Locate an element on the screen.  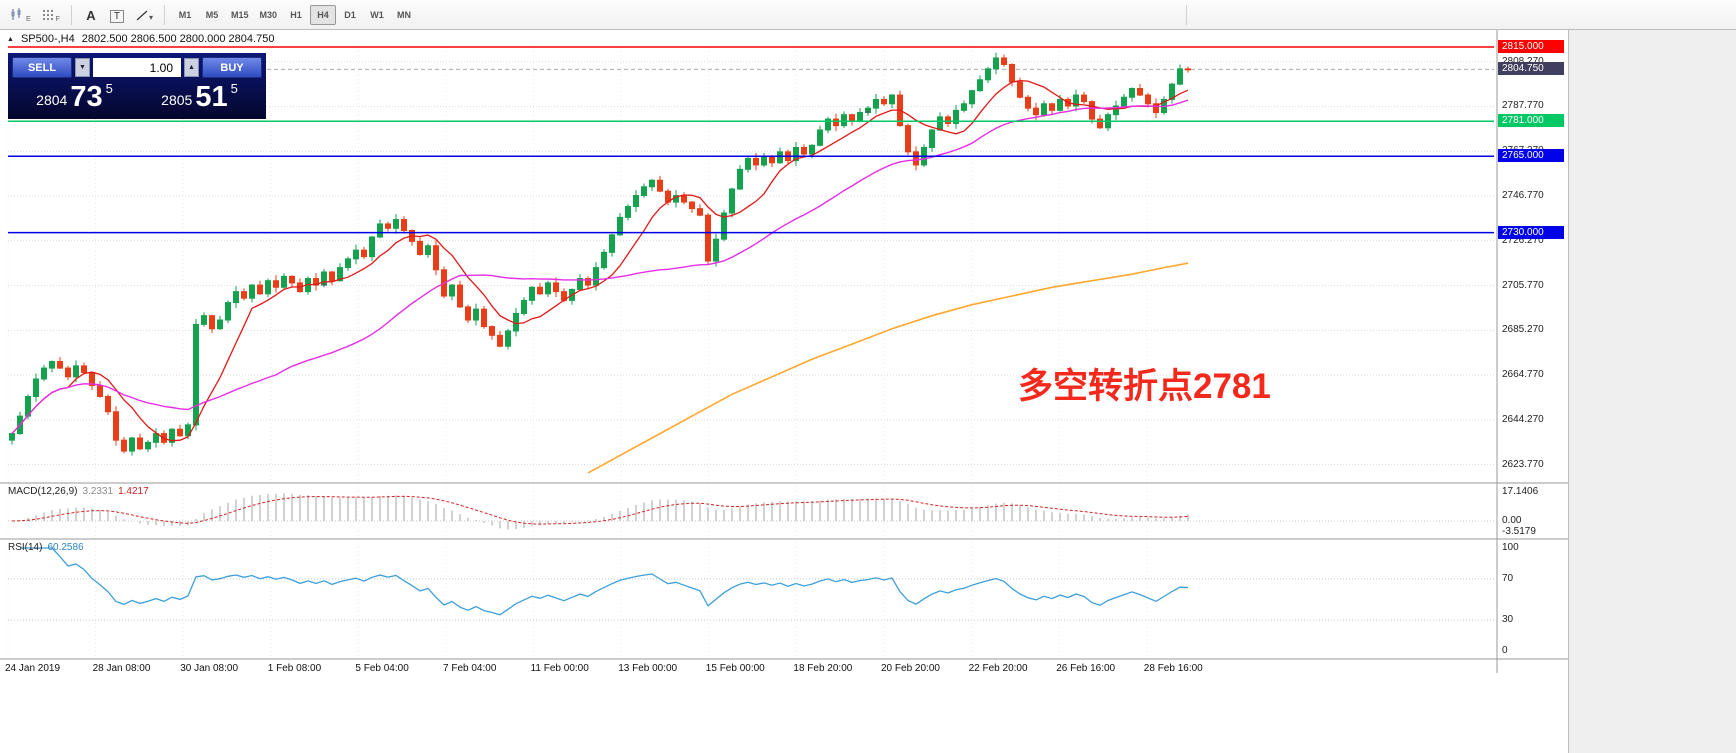
volume-increase-button: ▲ is located at coordinates (191, 67).